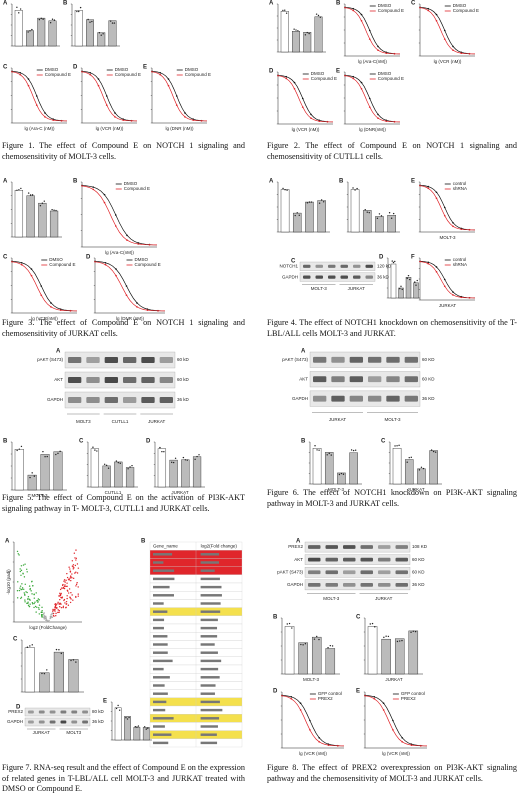  Describe the element at coordinates (341, 182) in the screenshot. I see `panel-letter: B` at that location.